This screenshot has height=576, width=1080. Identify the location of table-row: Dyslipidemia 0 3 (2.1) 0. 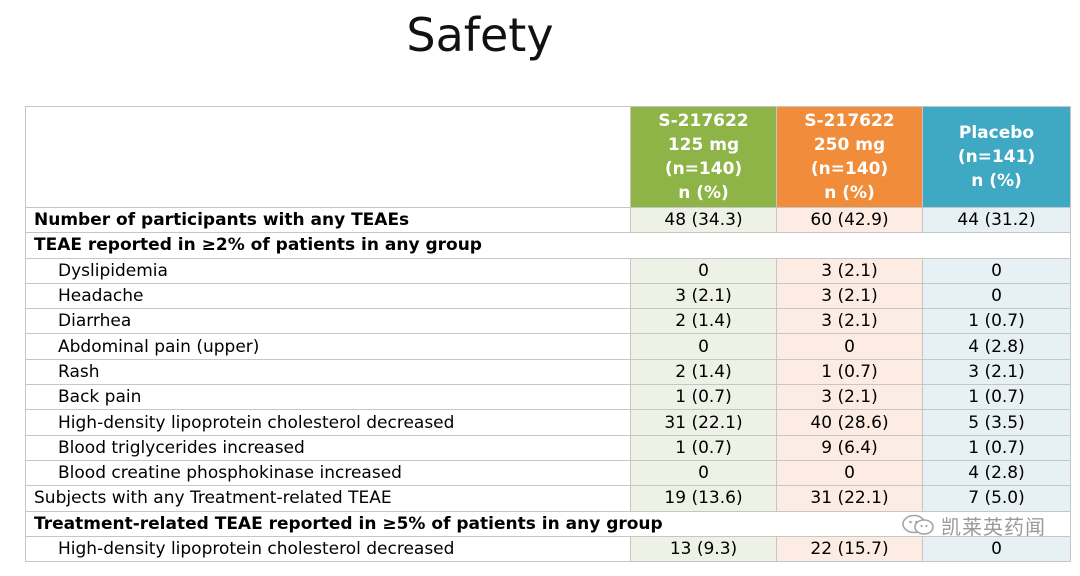
(548, 270).